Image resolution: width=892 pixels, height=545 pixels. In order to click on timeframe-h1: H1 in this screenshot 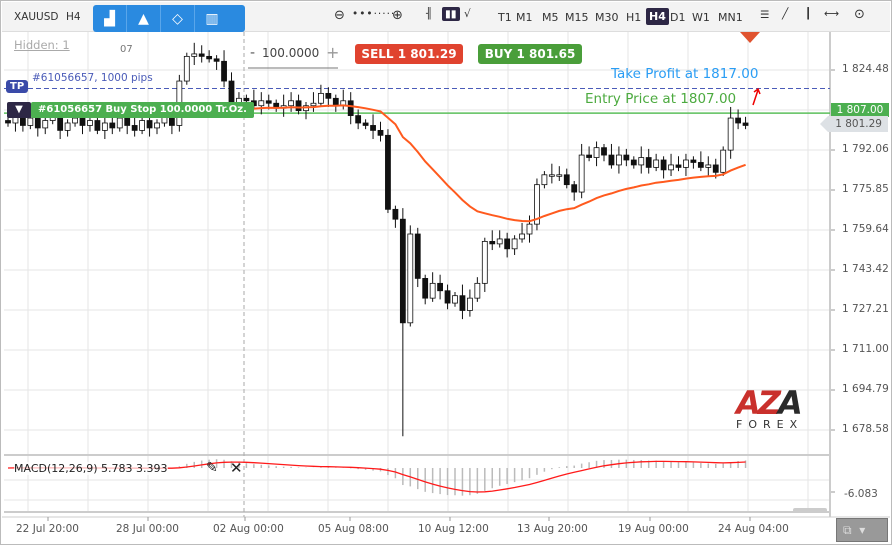, I will do `click(634, 17)`.